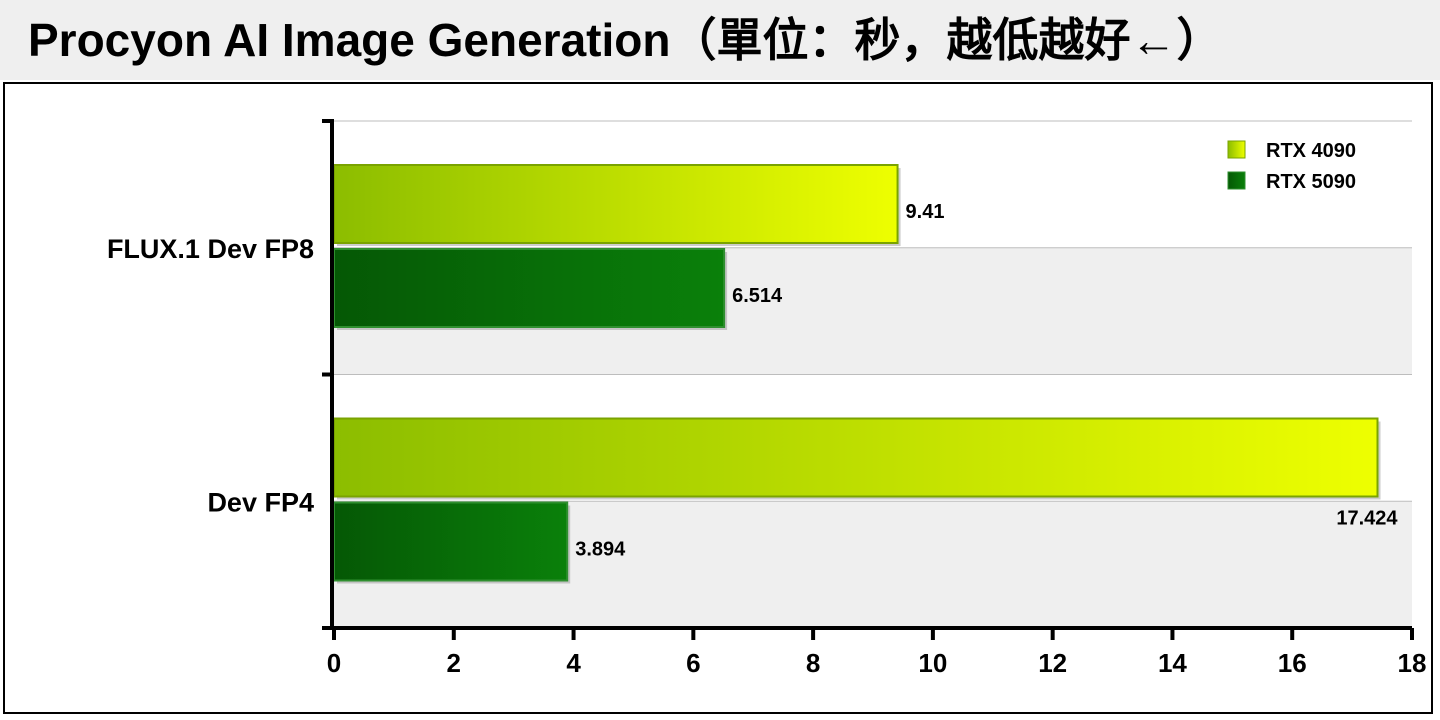 Image resolution: width=1440 pixels, height=720 pixels. Describe the element at coordinates (210, 249) in the screenshot. I see `category-label: FLUX.1 Dev FP8` at that location.